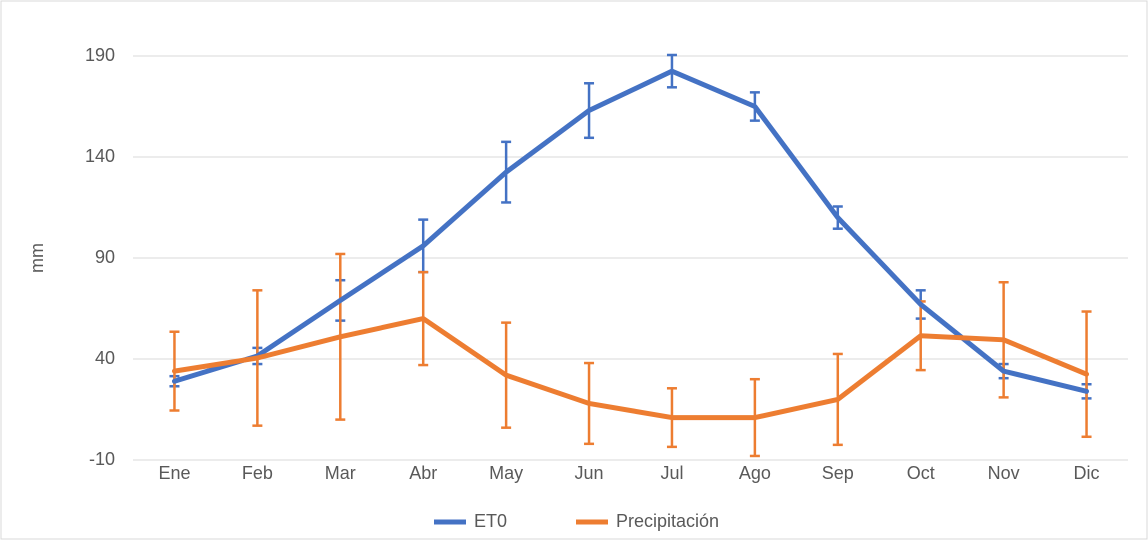 Image resolution: width=1148 pixels, height=540 pixels. What do you see at coordinates (105, 257) in the screenshot?
I see `y-tick-label: 90` at bounding box center [105, 257].